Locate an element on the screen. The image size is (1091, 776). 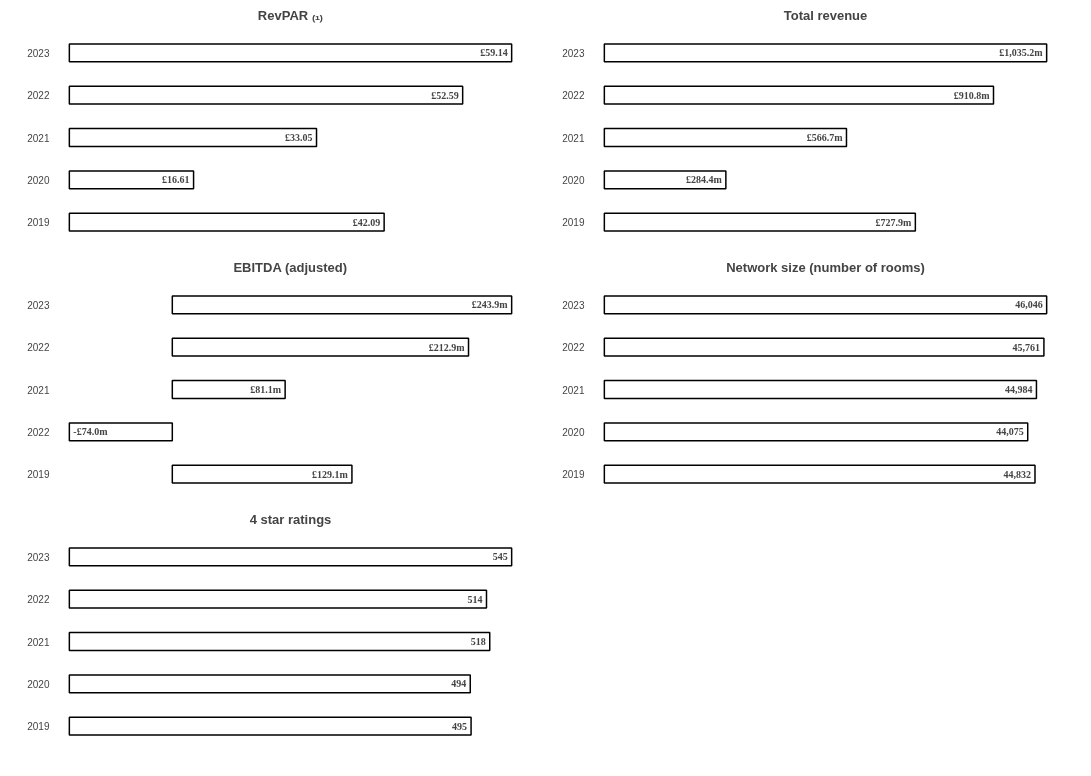
data-label: £566.7m is located at coordinates (825, 137).